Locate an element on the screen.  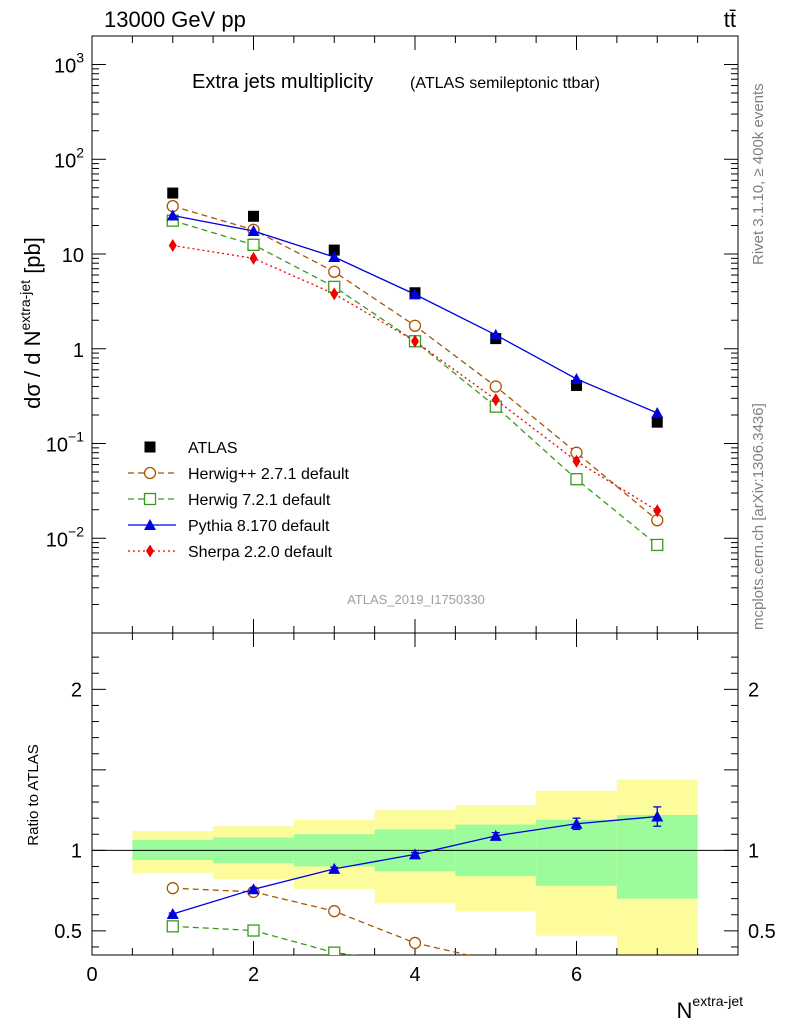
legend-label: Herwig++ 2.7.1 default is located at coordinates (269, 474).